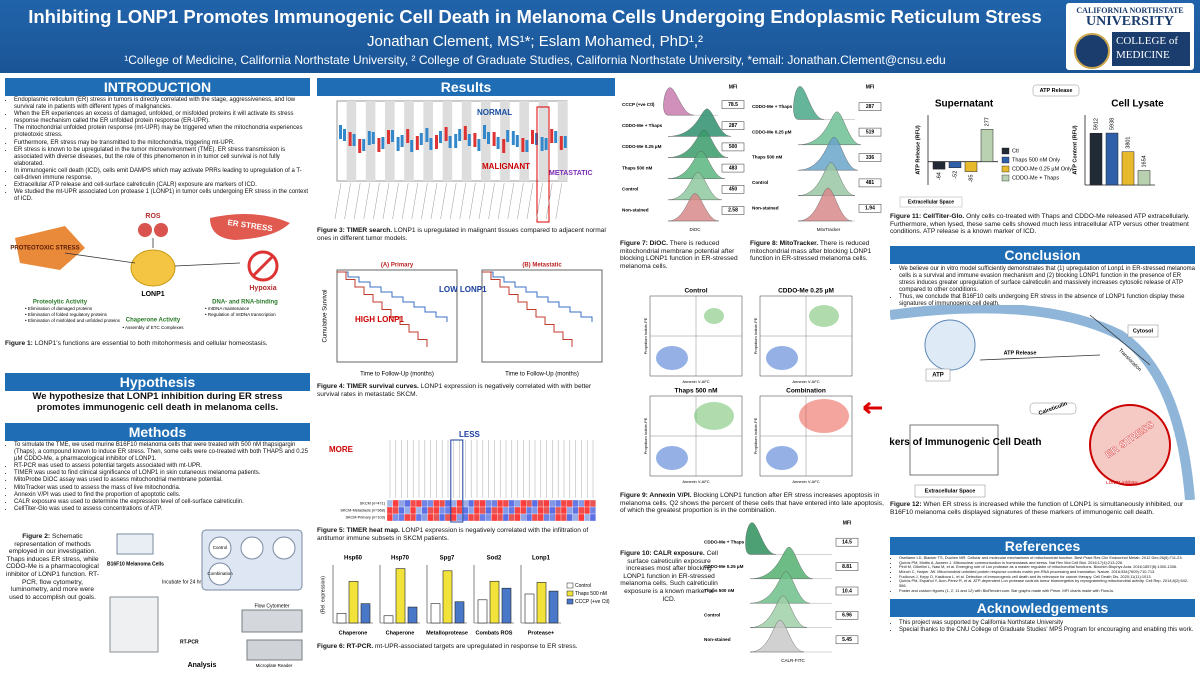 This screenshot has height=675, width=1200. I want to click on label: Proteolytic Activity, so click(60, 303).